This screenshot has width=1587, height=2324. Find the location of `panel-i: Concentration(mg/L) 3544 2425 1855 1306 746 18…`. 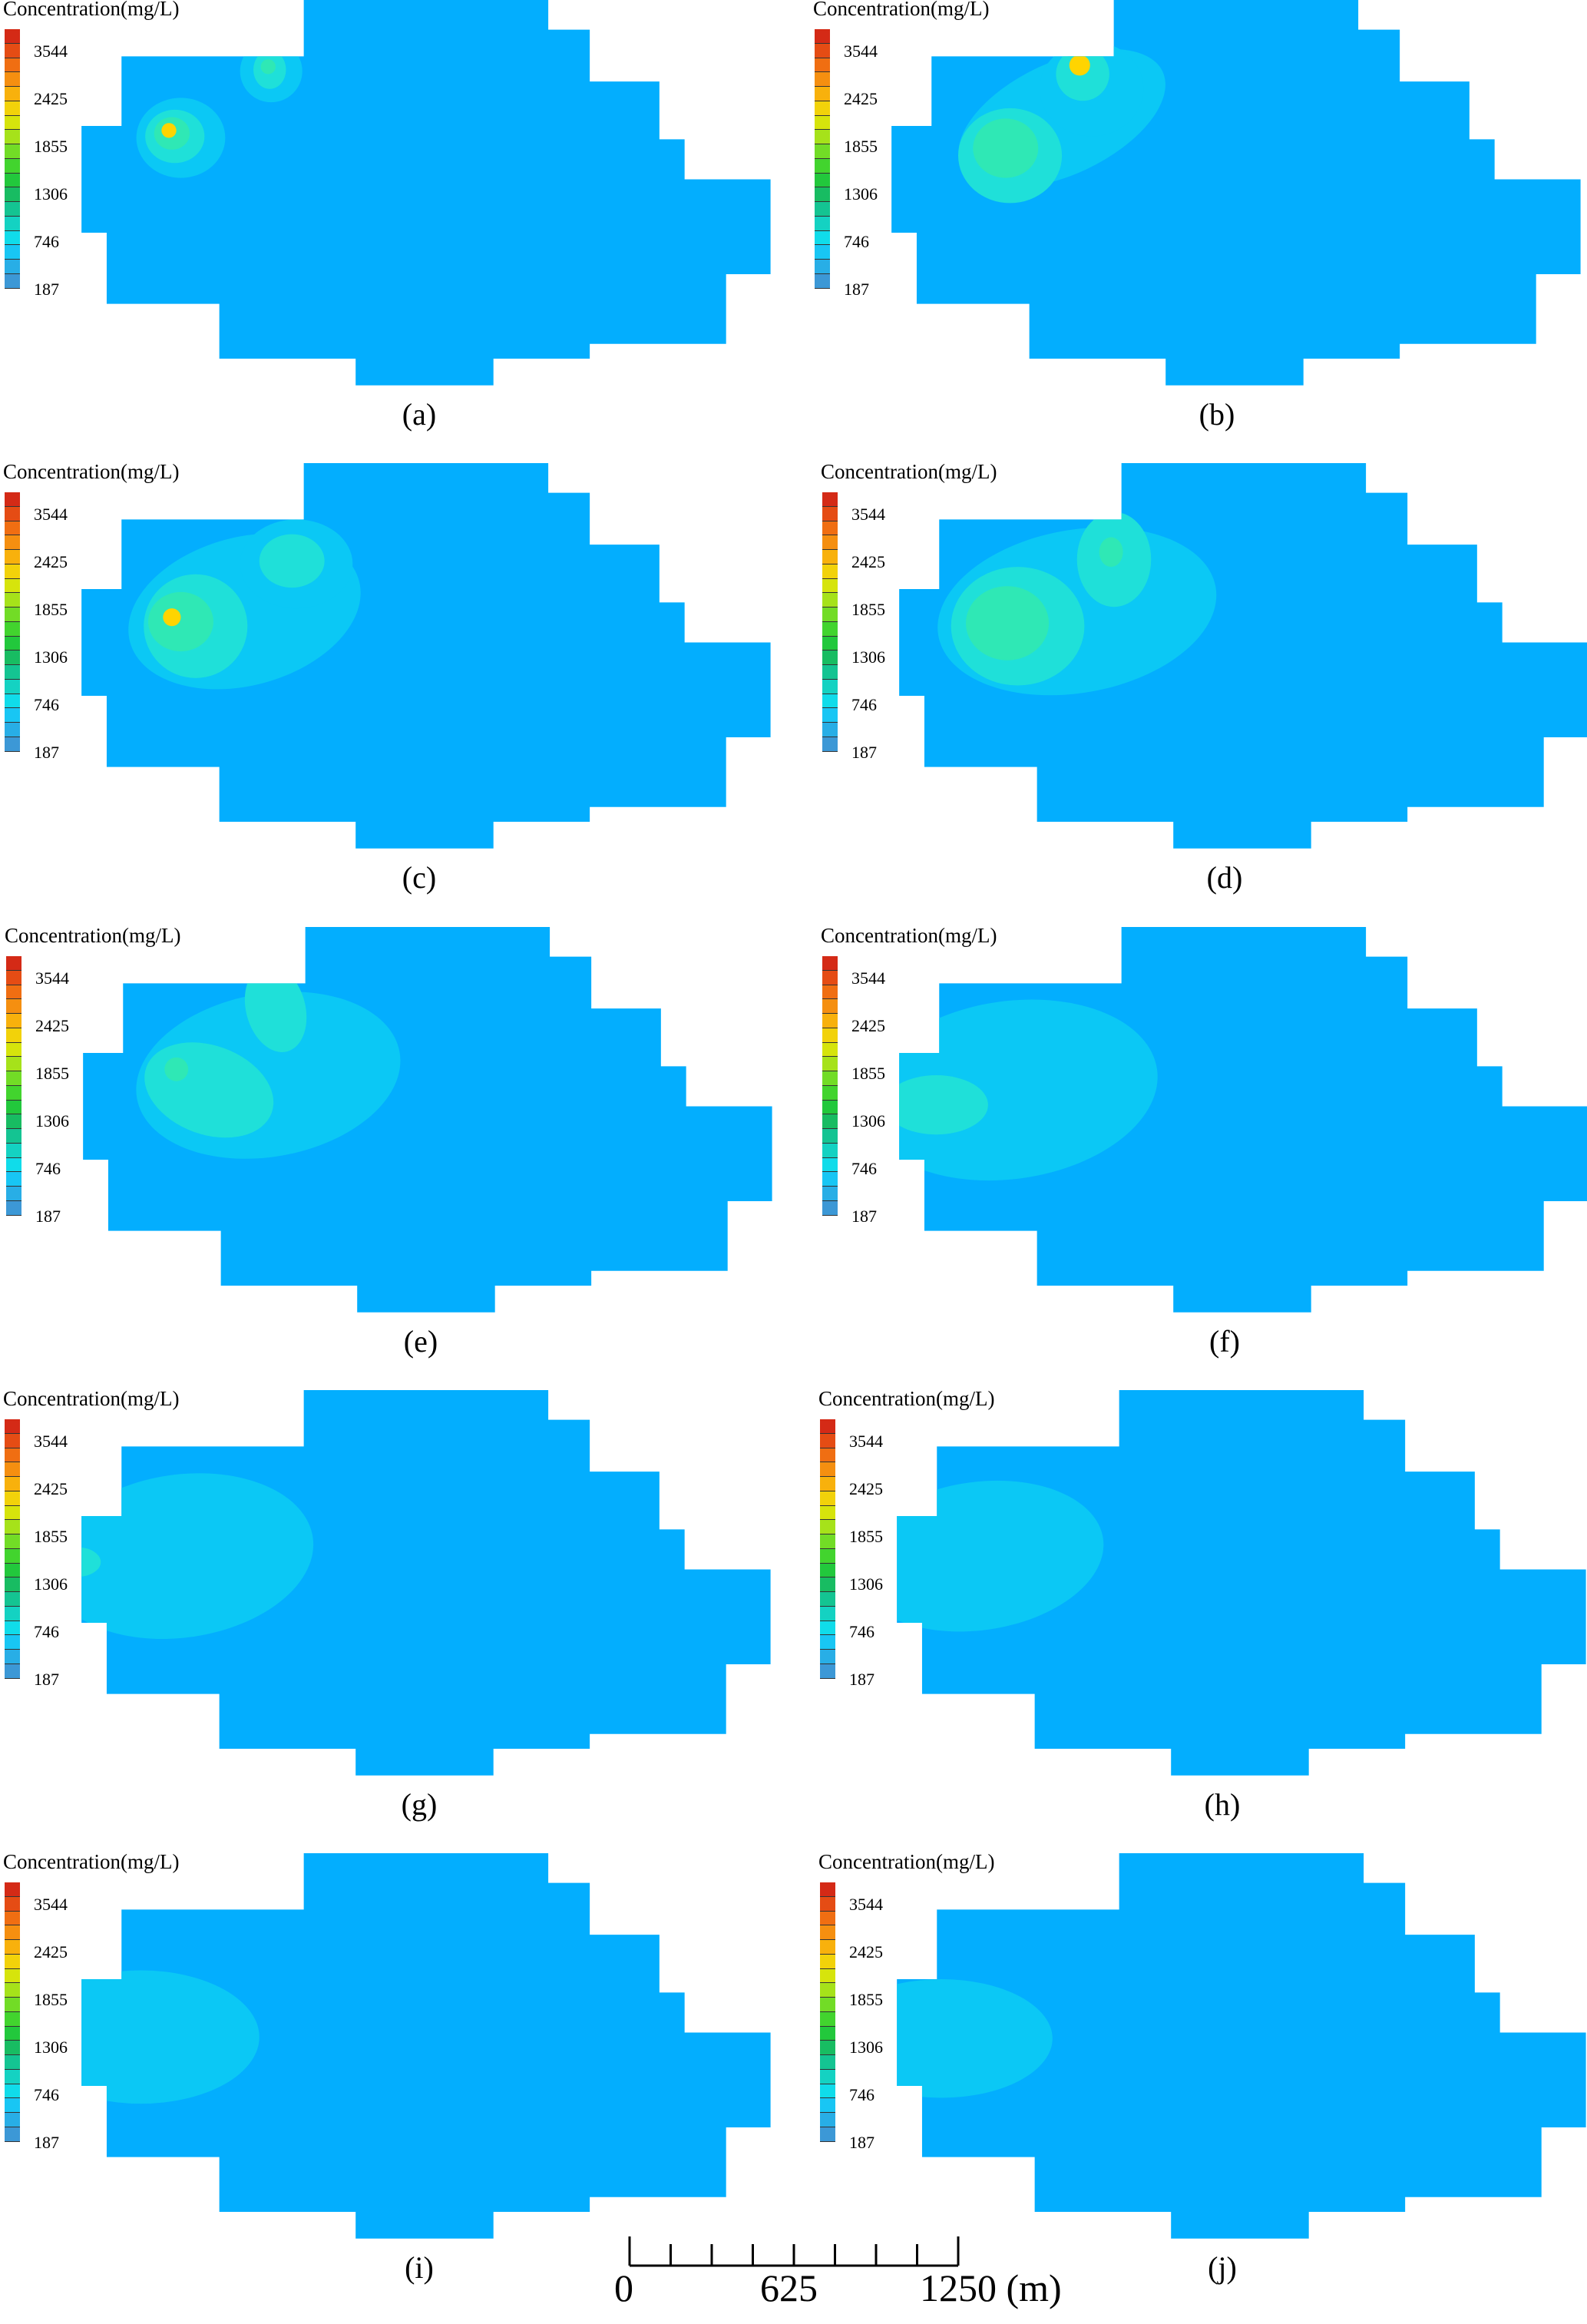

panel-i: Concentration(mg/L) 3544 2425 1855 1306 746 18… is located at coordinates (387, 2078).